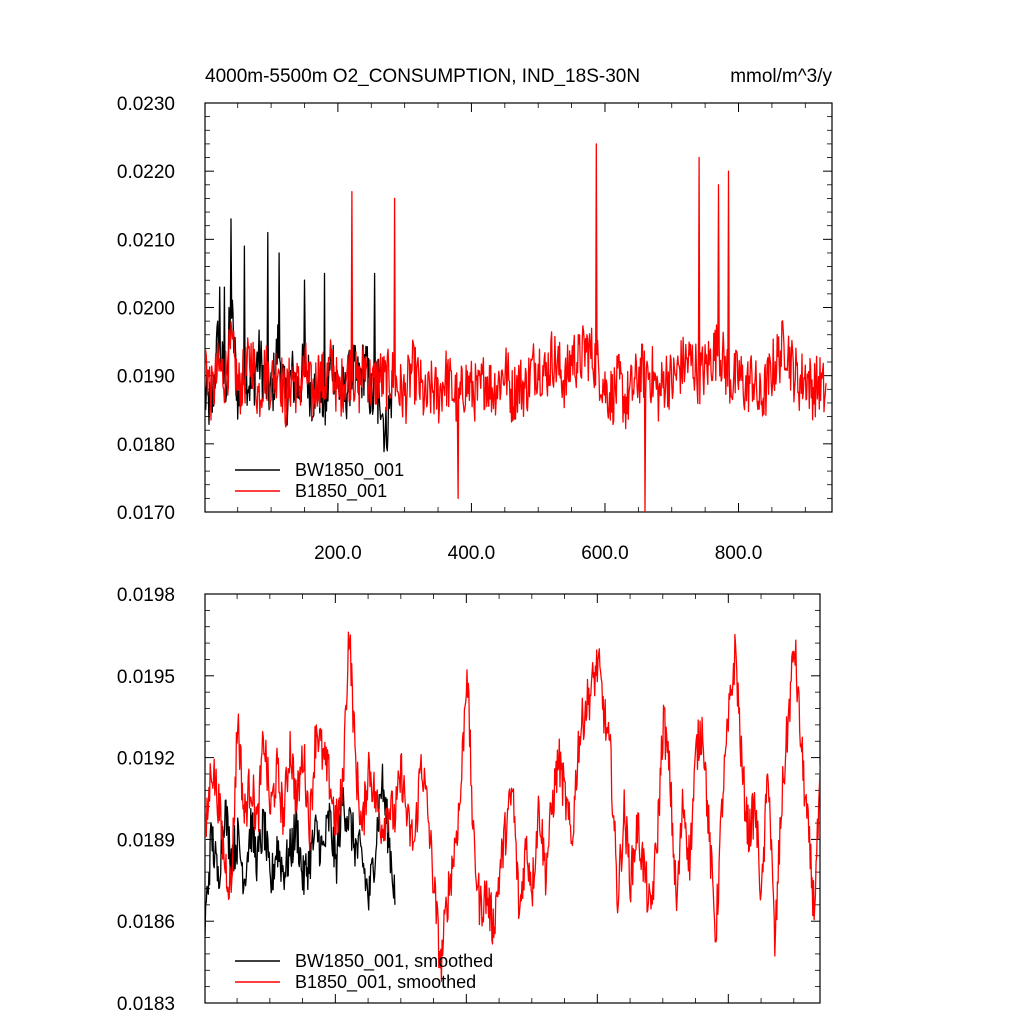  I want to click on y-tick-label: 0.0230, so click(146, 104).